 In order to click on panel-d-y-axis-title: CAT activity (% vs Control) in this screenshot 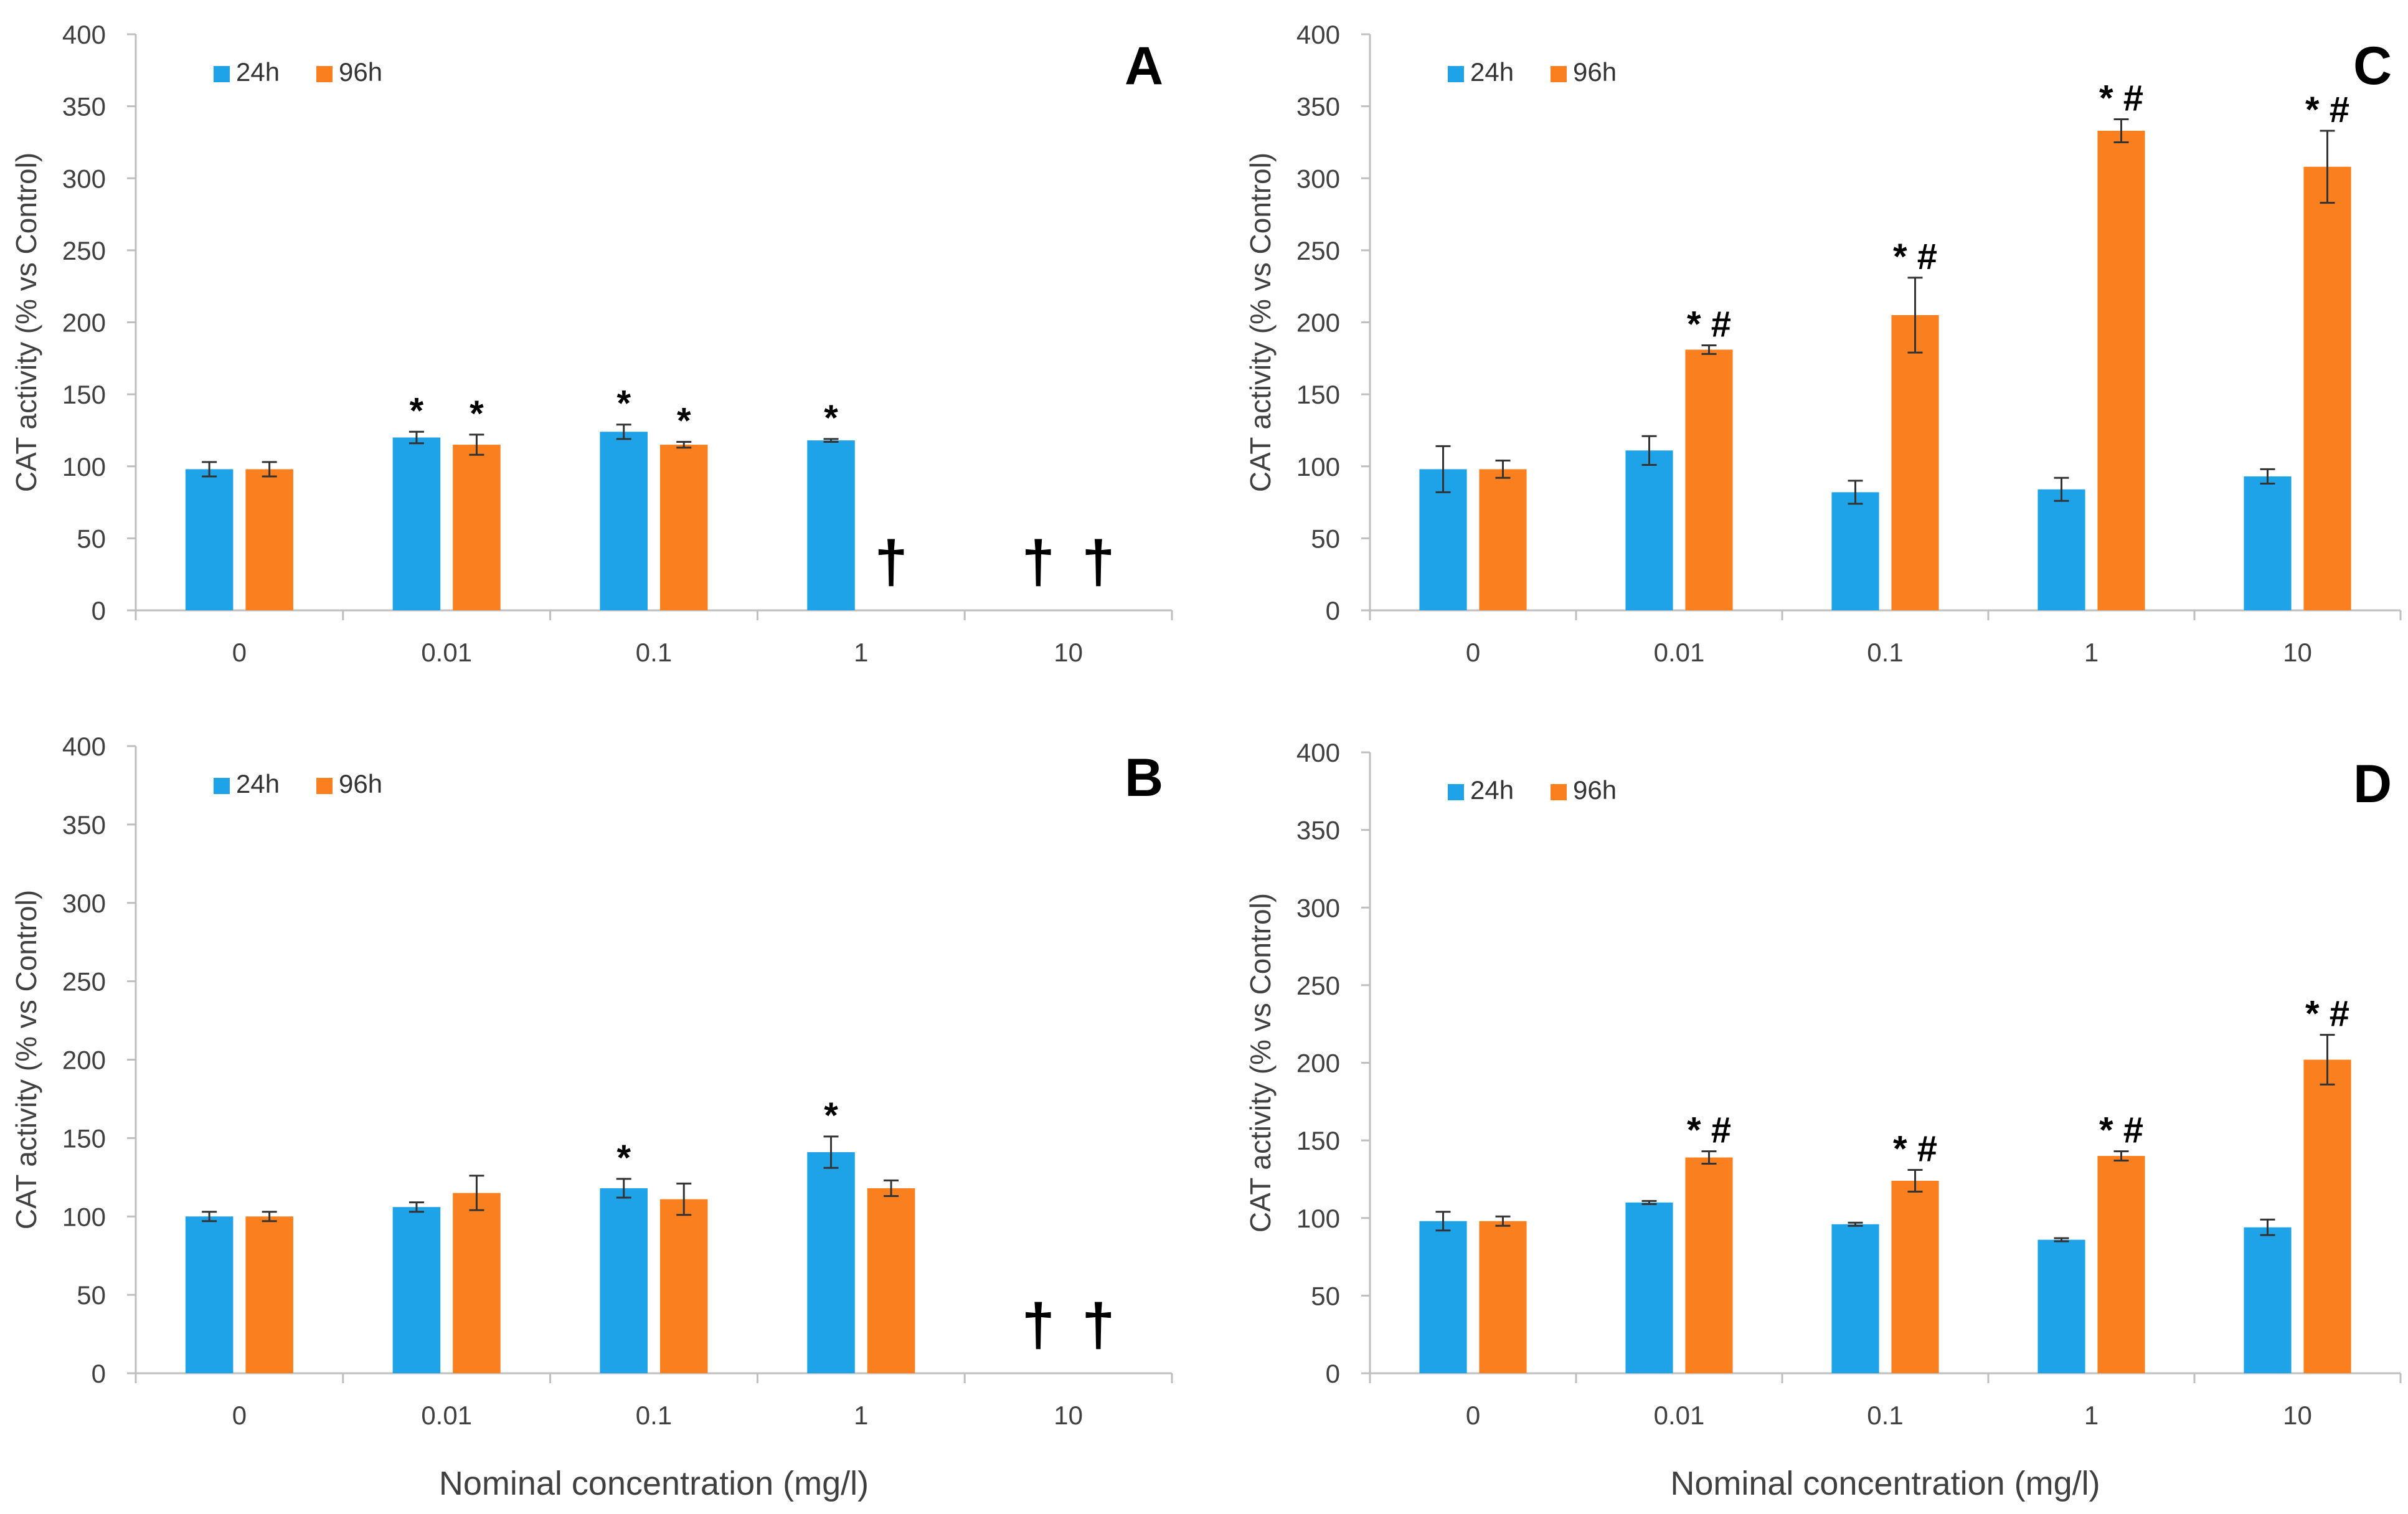, I will do `click(1260, 1062)`.